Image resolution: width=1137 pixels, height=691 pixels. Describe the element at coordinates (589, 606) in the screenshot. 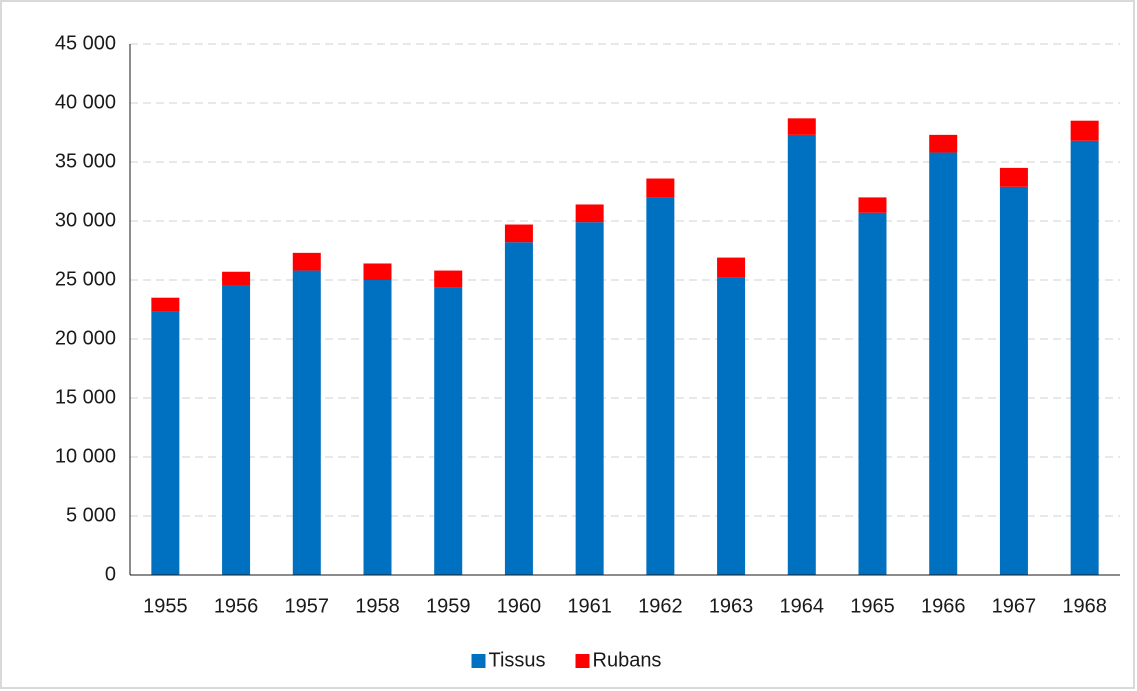

I see `x-tick-label: 1961` at that location.